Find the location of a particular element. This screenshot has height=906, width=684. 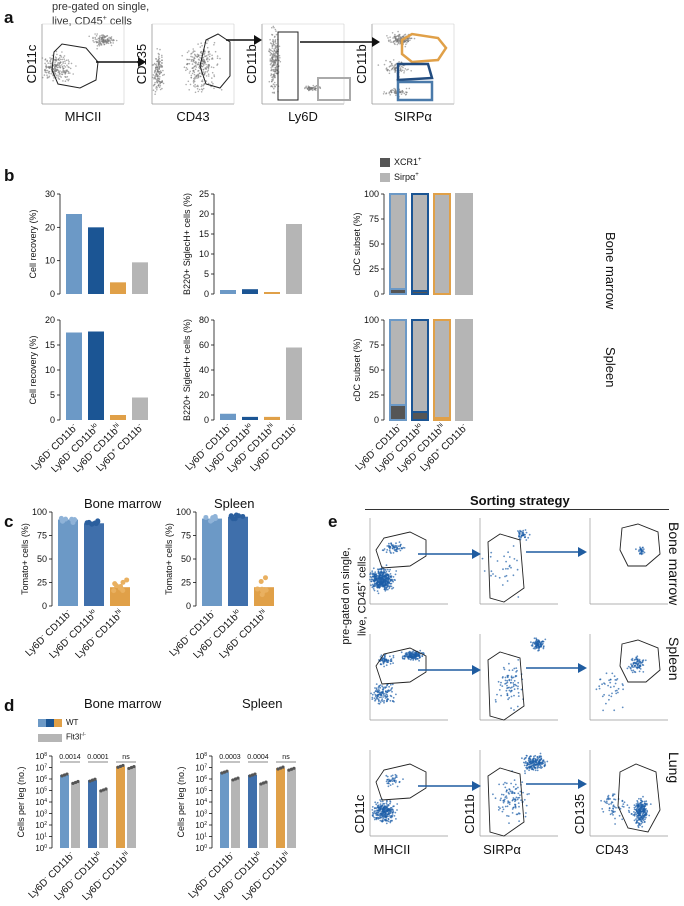

d-bar is located at coordinates (64, 811).